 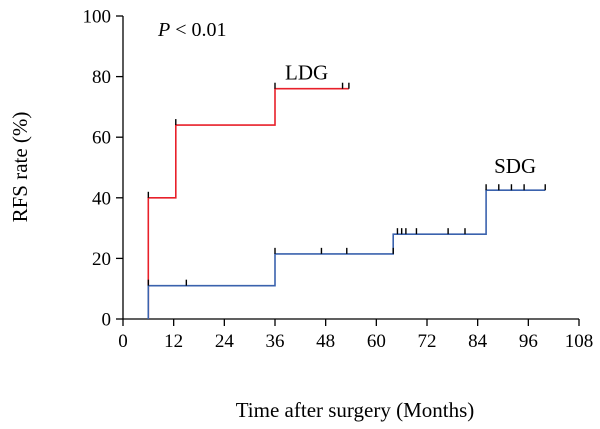 I want to click on series-label: SDG, so click(x=515, y=166).